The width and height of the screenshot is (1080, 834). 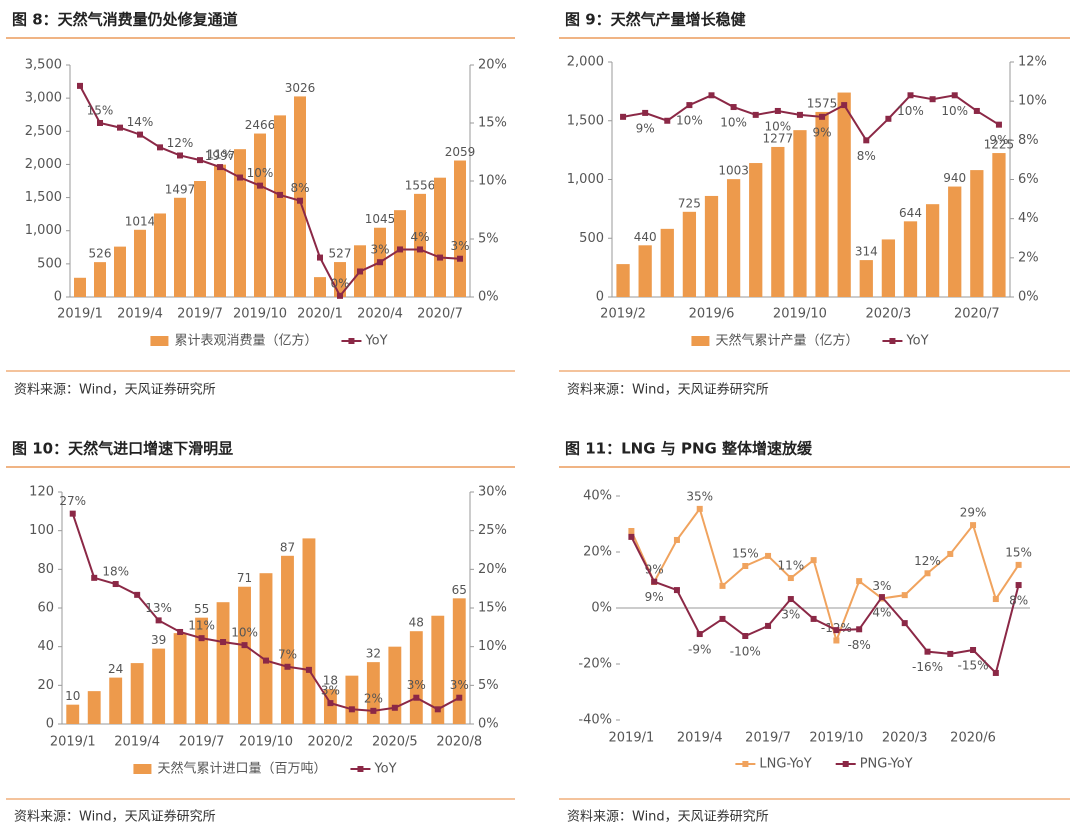 I want to click on y-tick-label: 0%, so click(x=601, y=608).